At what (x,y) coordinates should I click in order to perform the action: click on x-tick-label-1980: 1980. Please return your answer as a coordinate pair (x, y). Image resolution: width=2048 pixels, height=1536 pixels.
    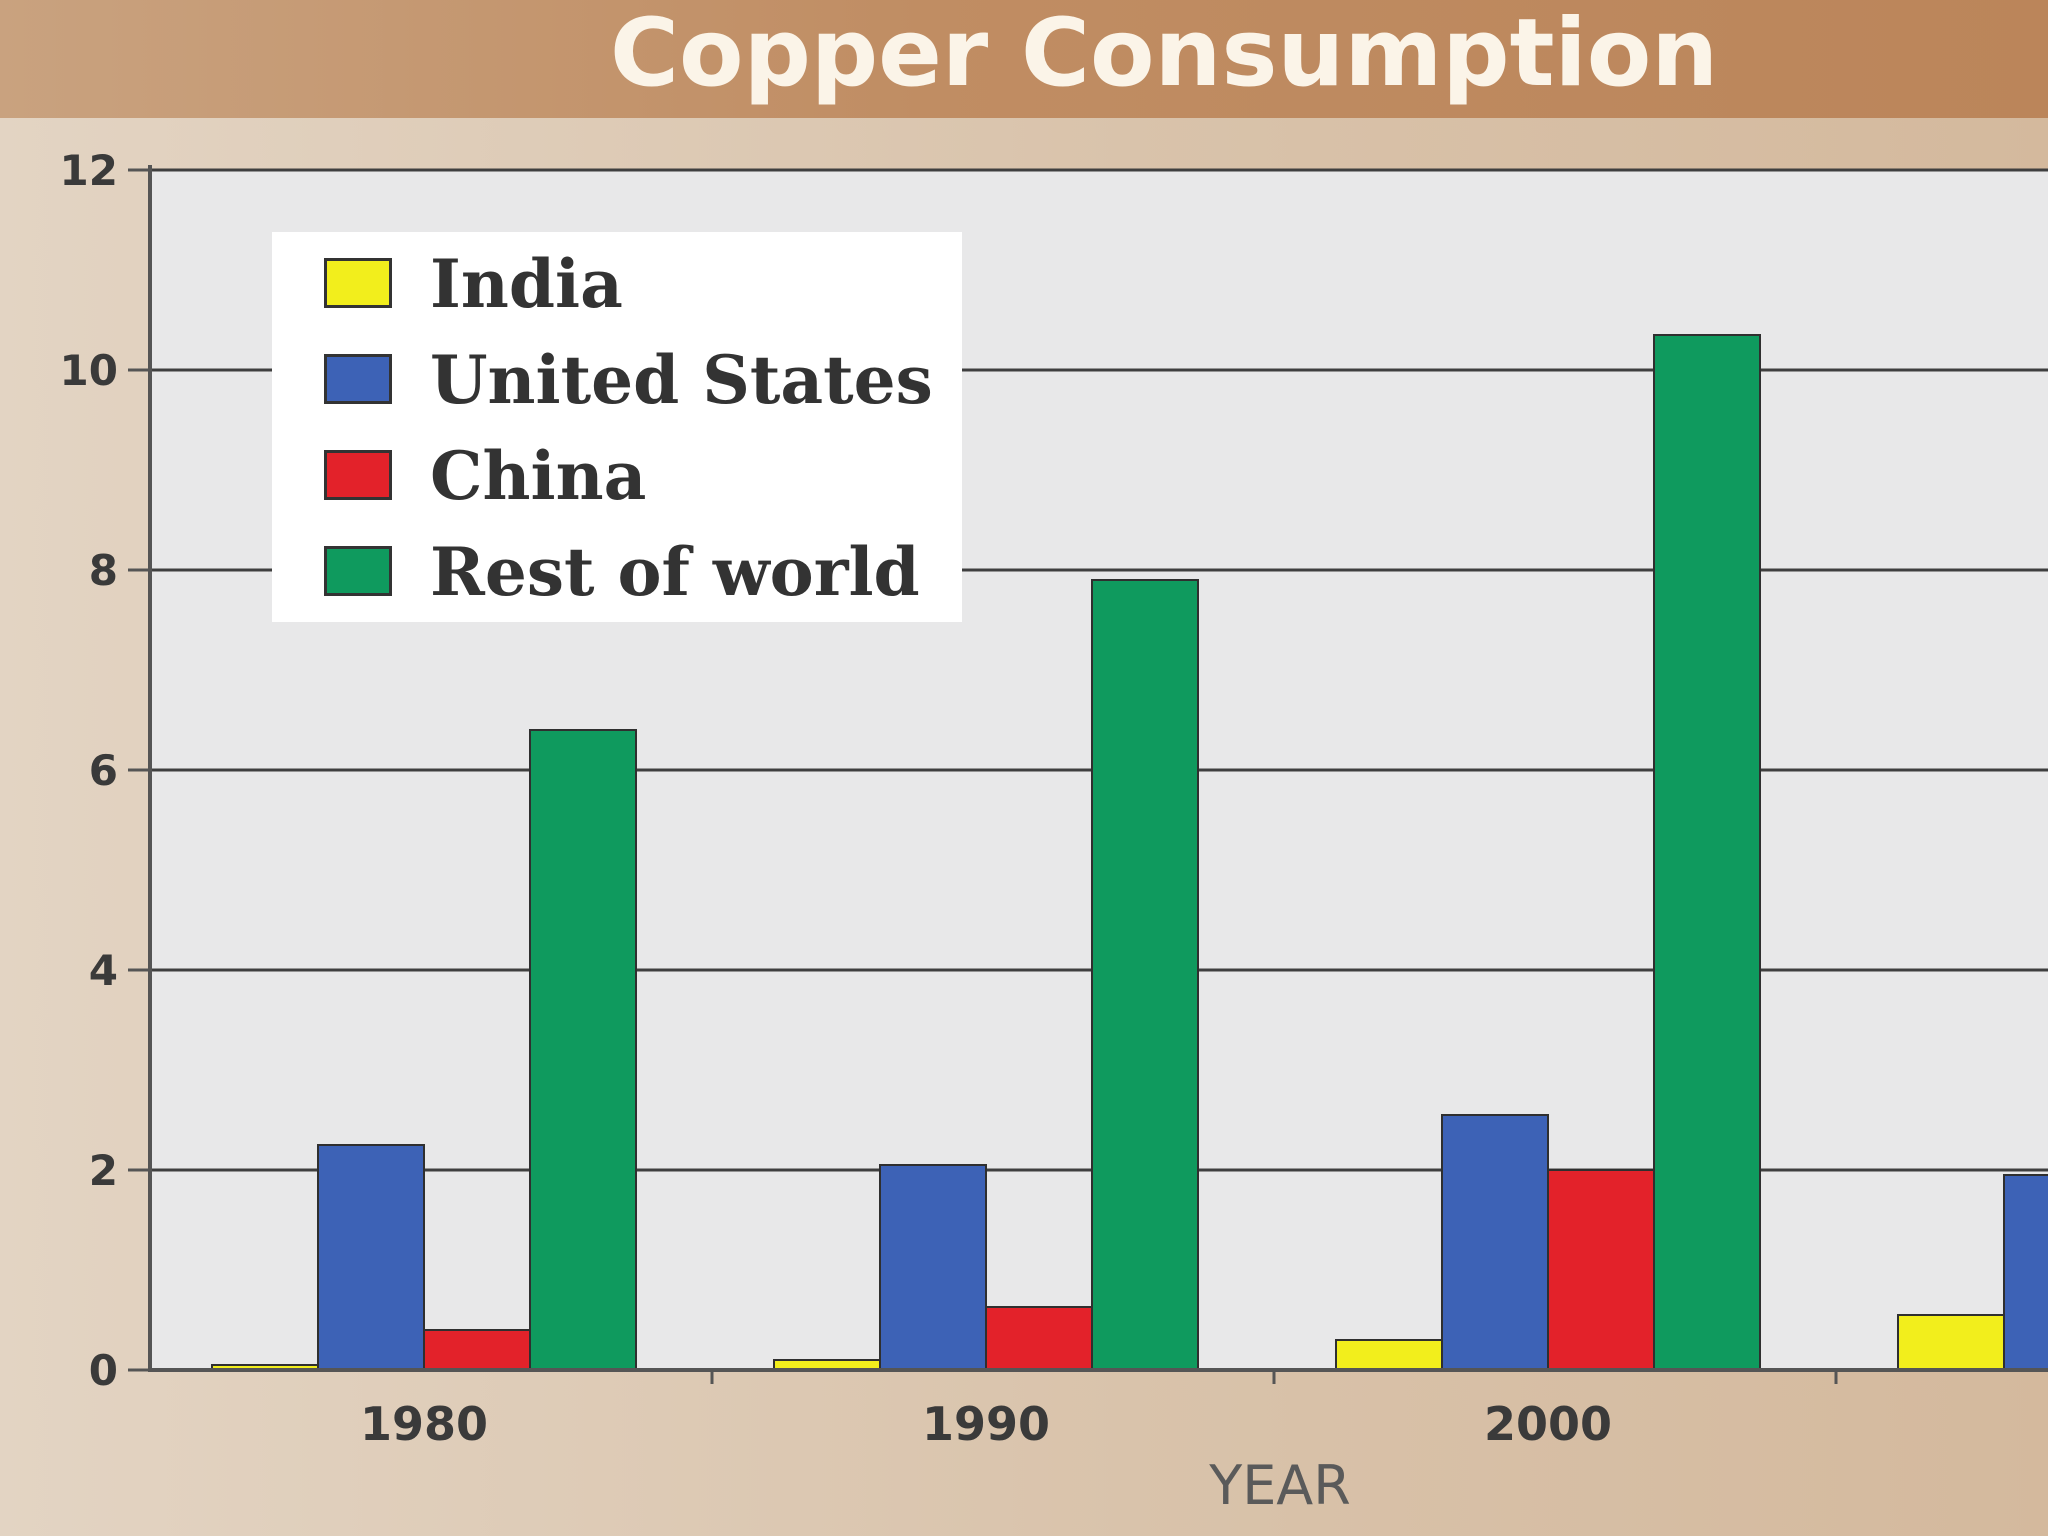
    Looking at the image, I should click on (424, 1424).